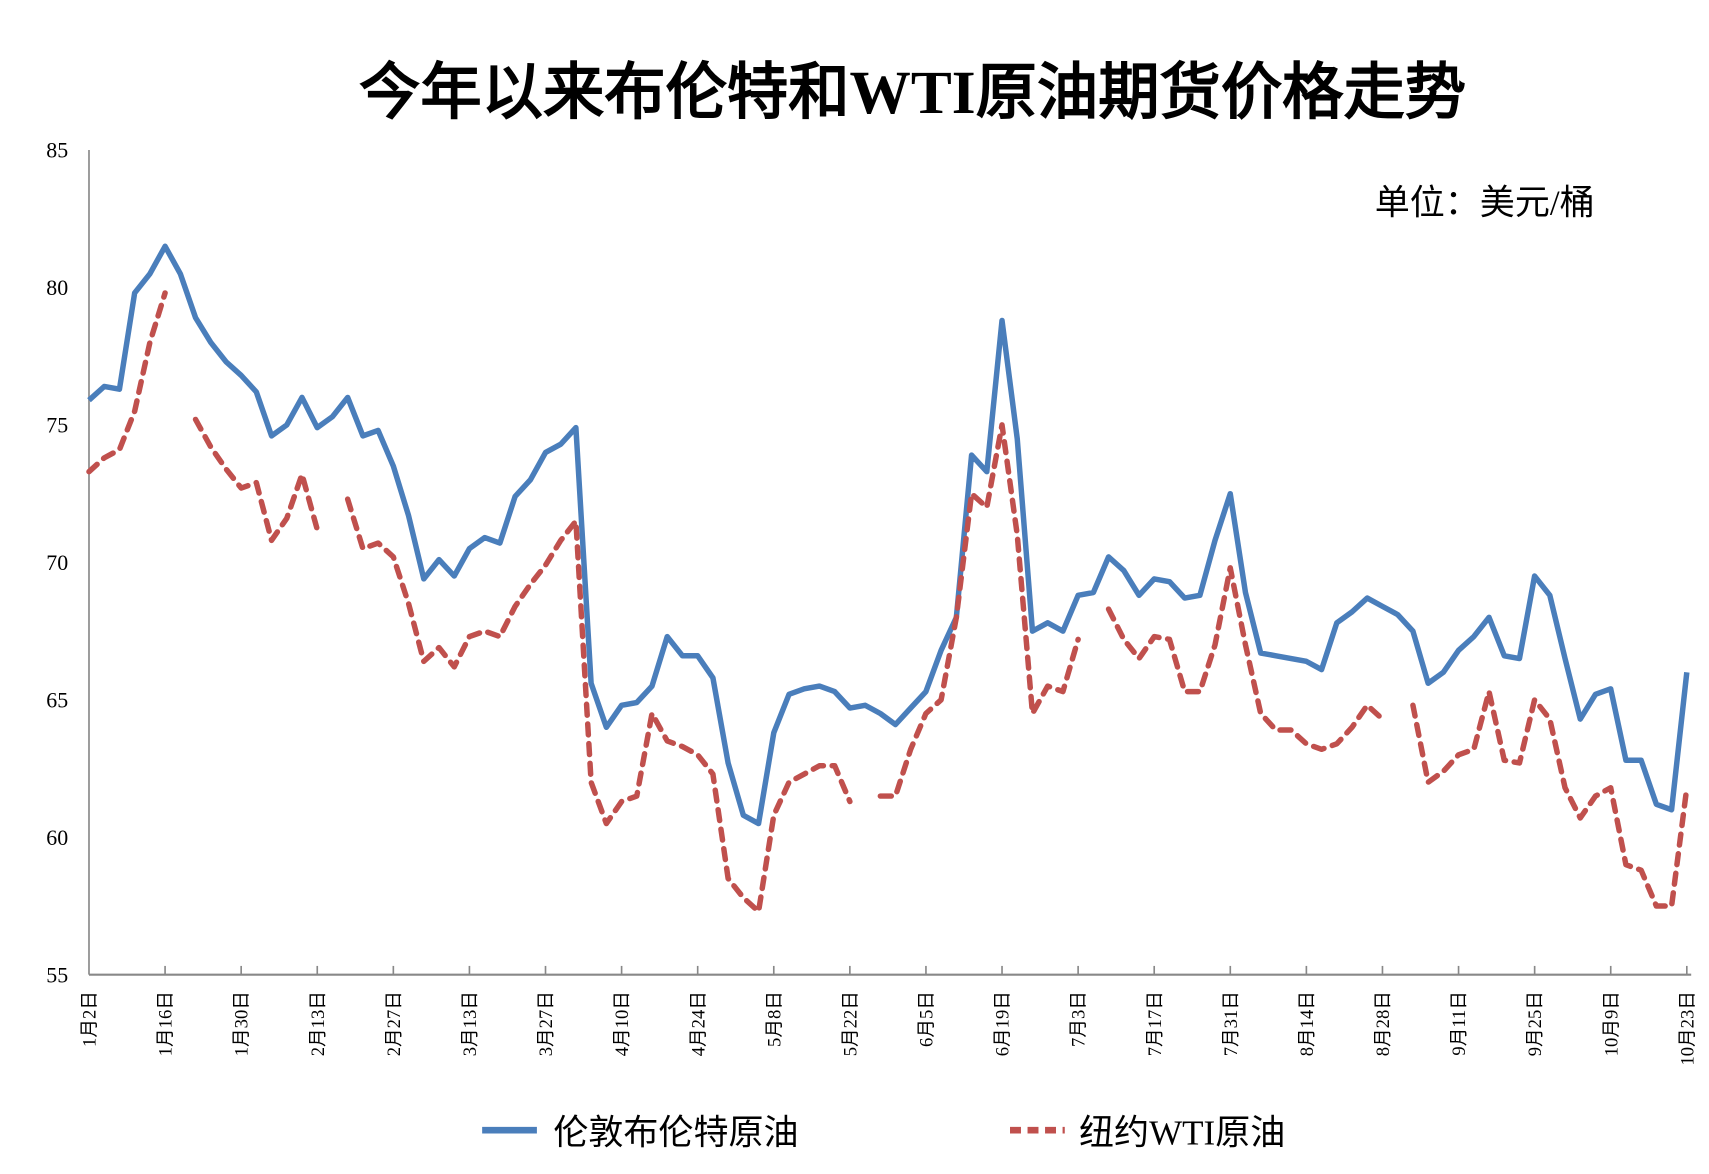  I want to click on x-tick-label: 6月5日, so click(927, 1019).